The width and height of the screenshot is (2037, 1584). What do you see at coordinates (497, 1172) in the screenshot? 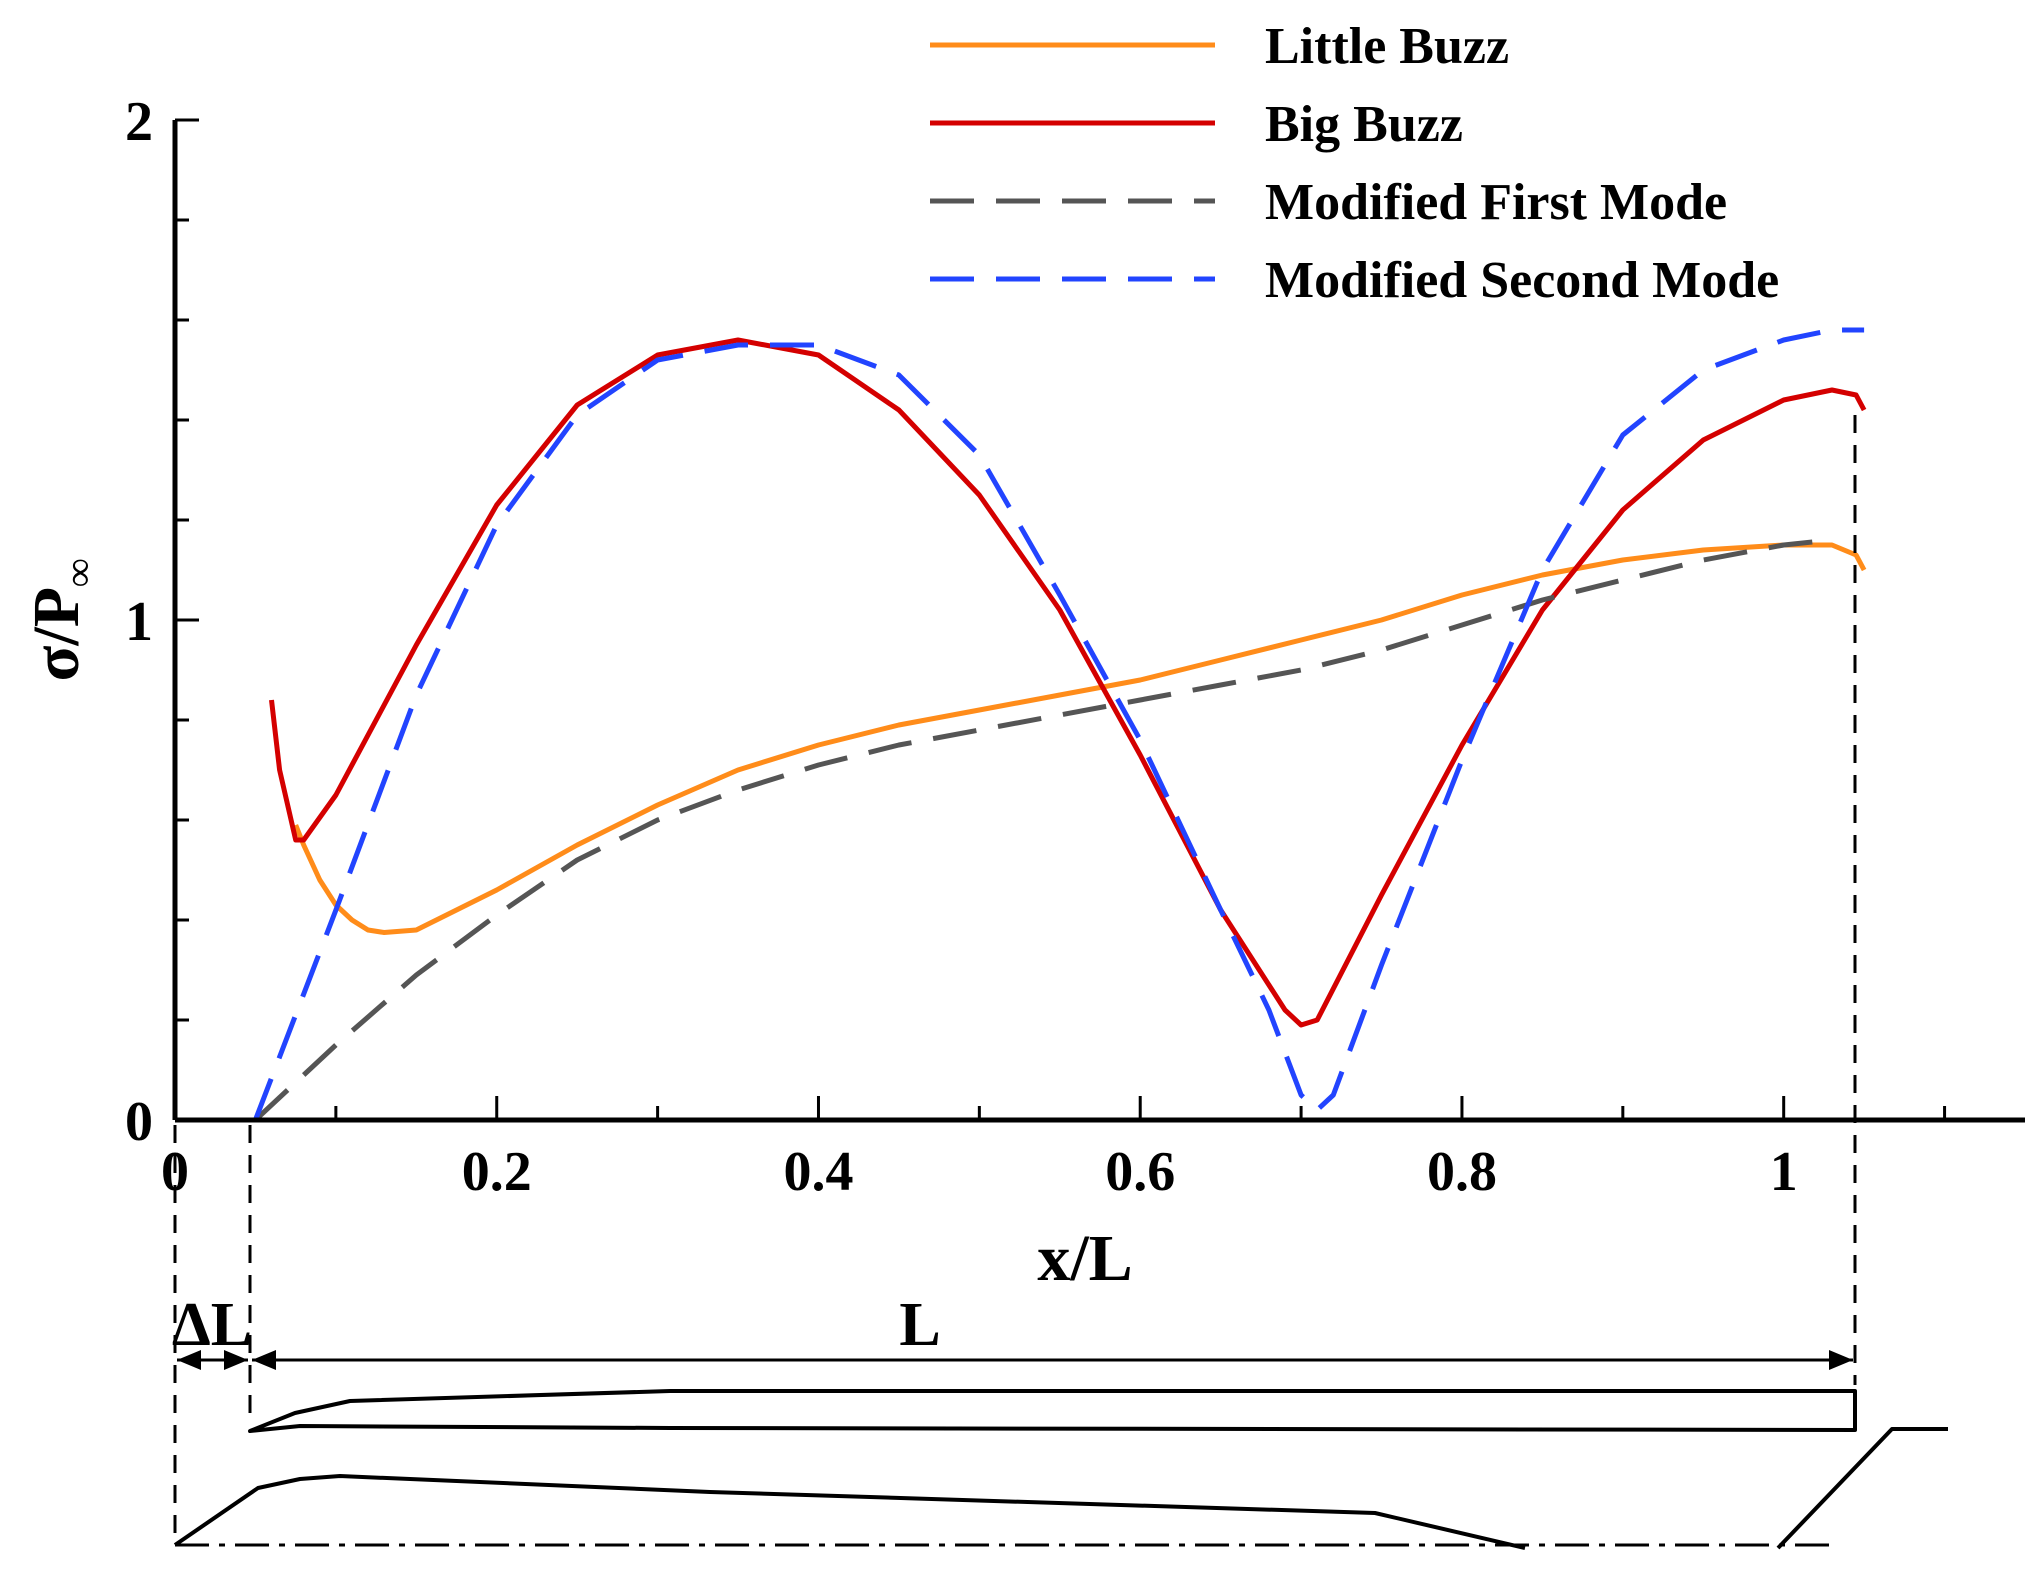
I see `x-tick-label: 0.2` at bounding box center [497, 1172].